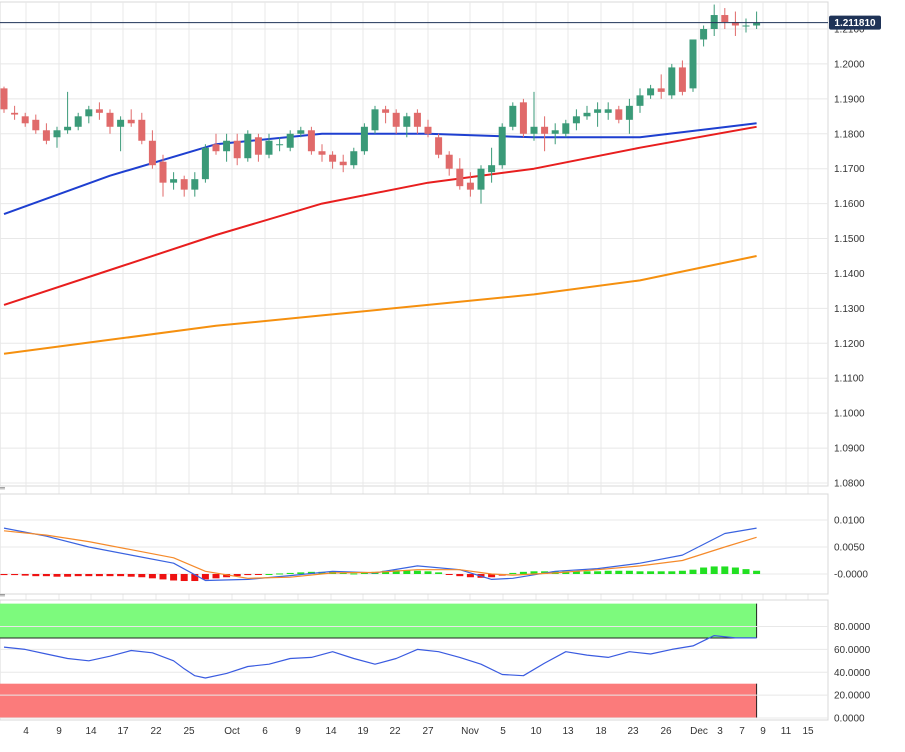 The height and width of the screenshot is (752, 905). Describe the element at coordinates (849, 309) in the screenshot. I see `price-tick-label: 1.1300` at that location.